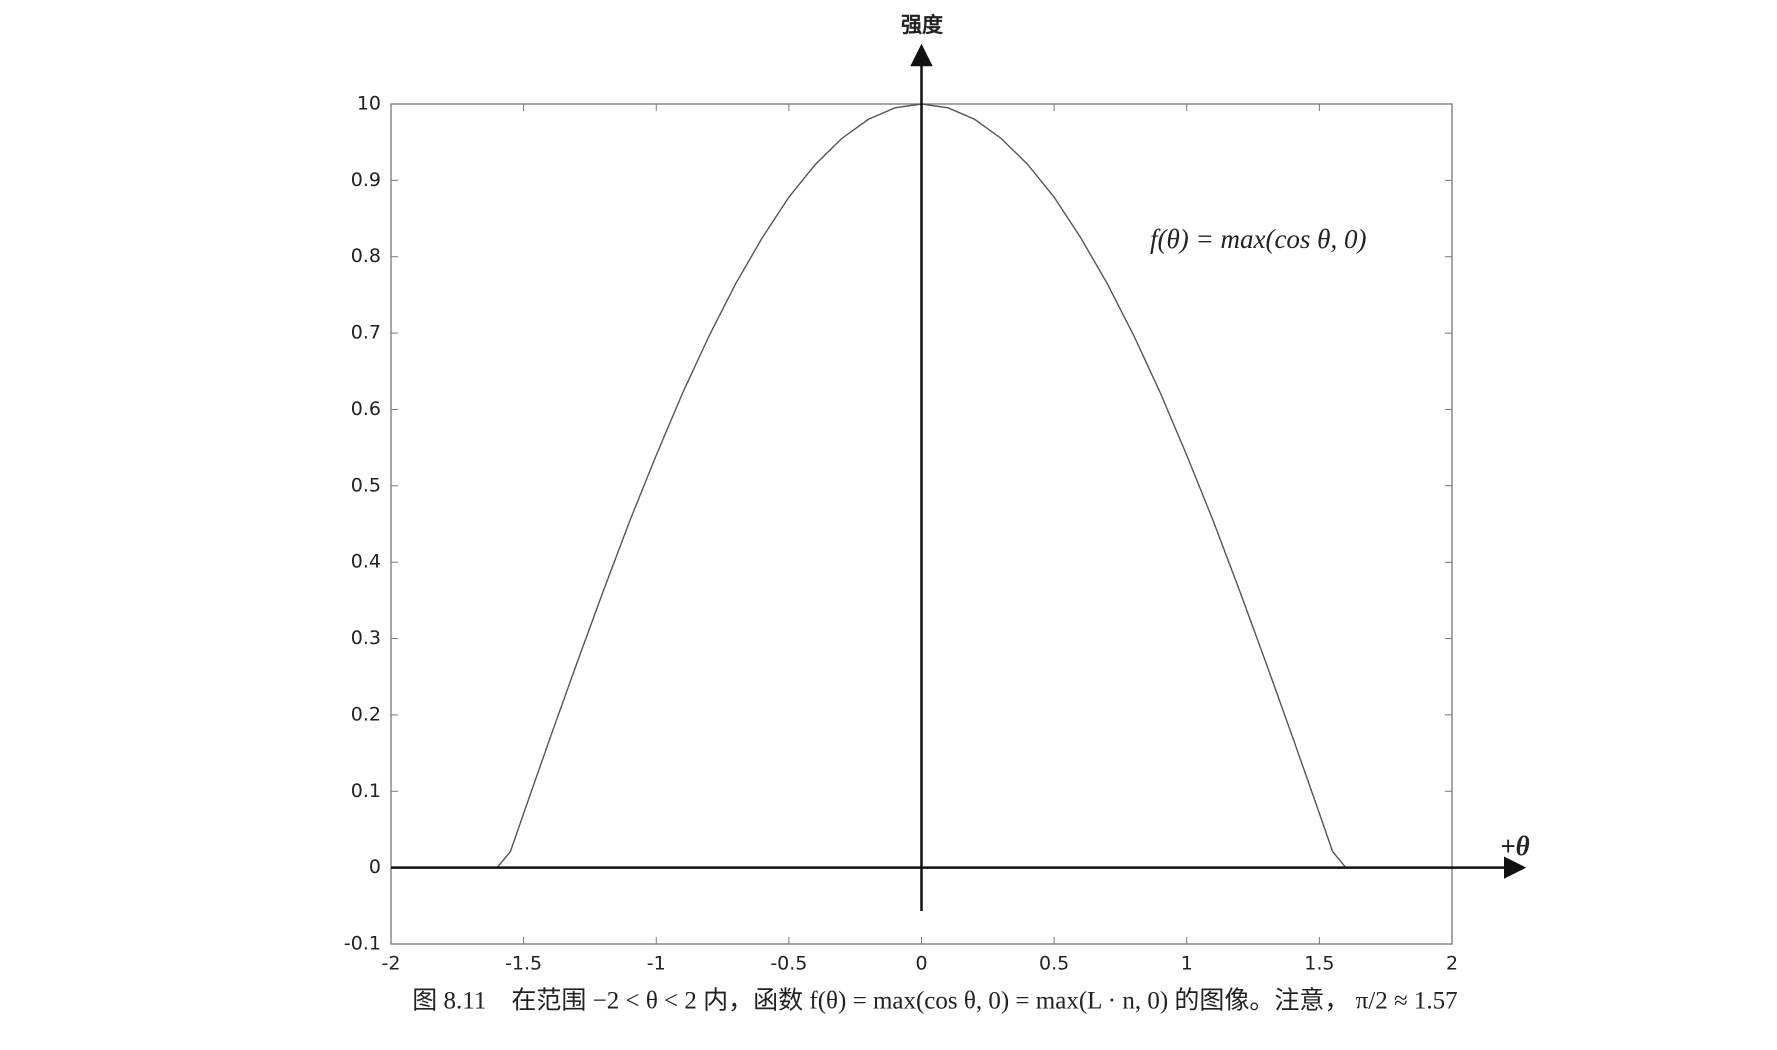 This screenshot has height=1050, width=1777. What do you see at coordinates (921, 964) in the screenshot?
I see `x-tick-label: 0` at bounding box center [921, 964].